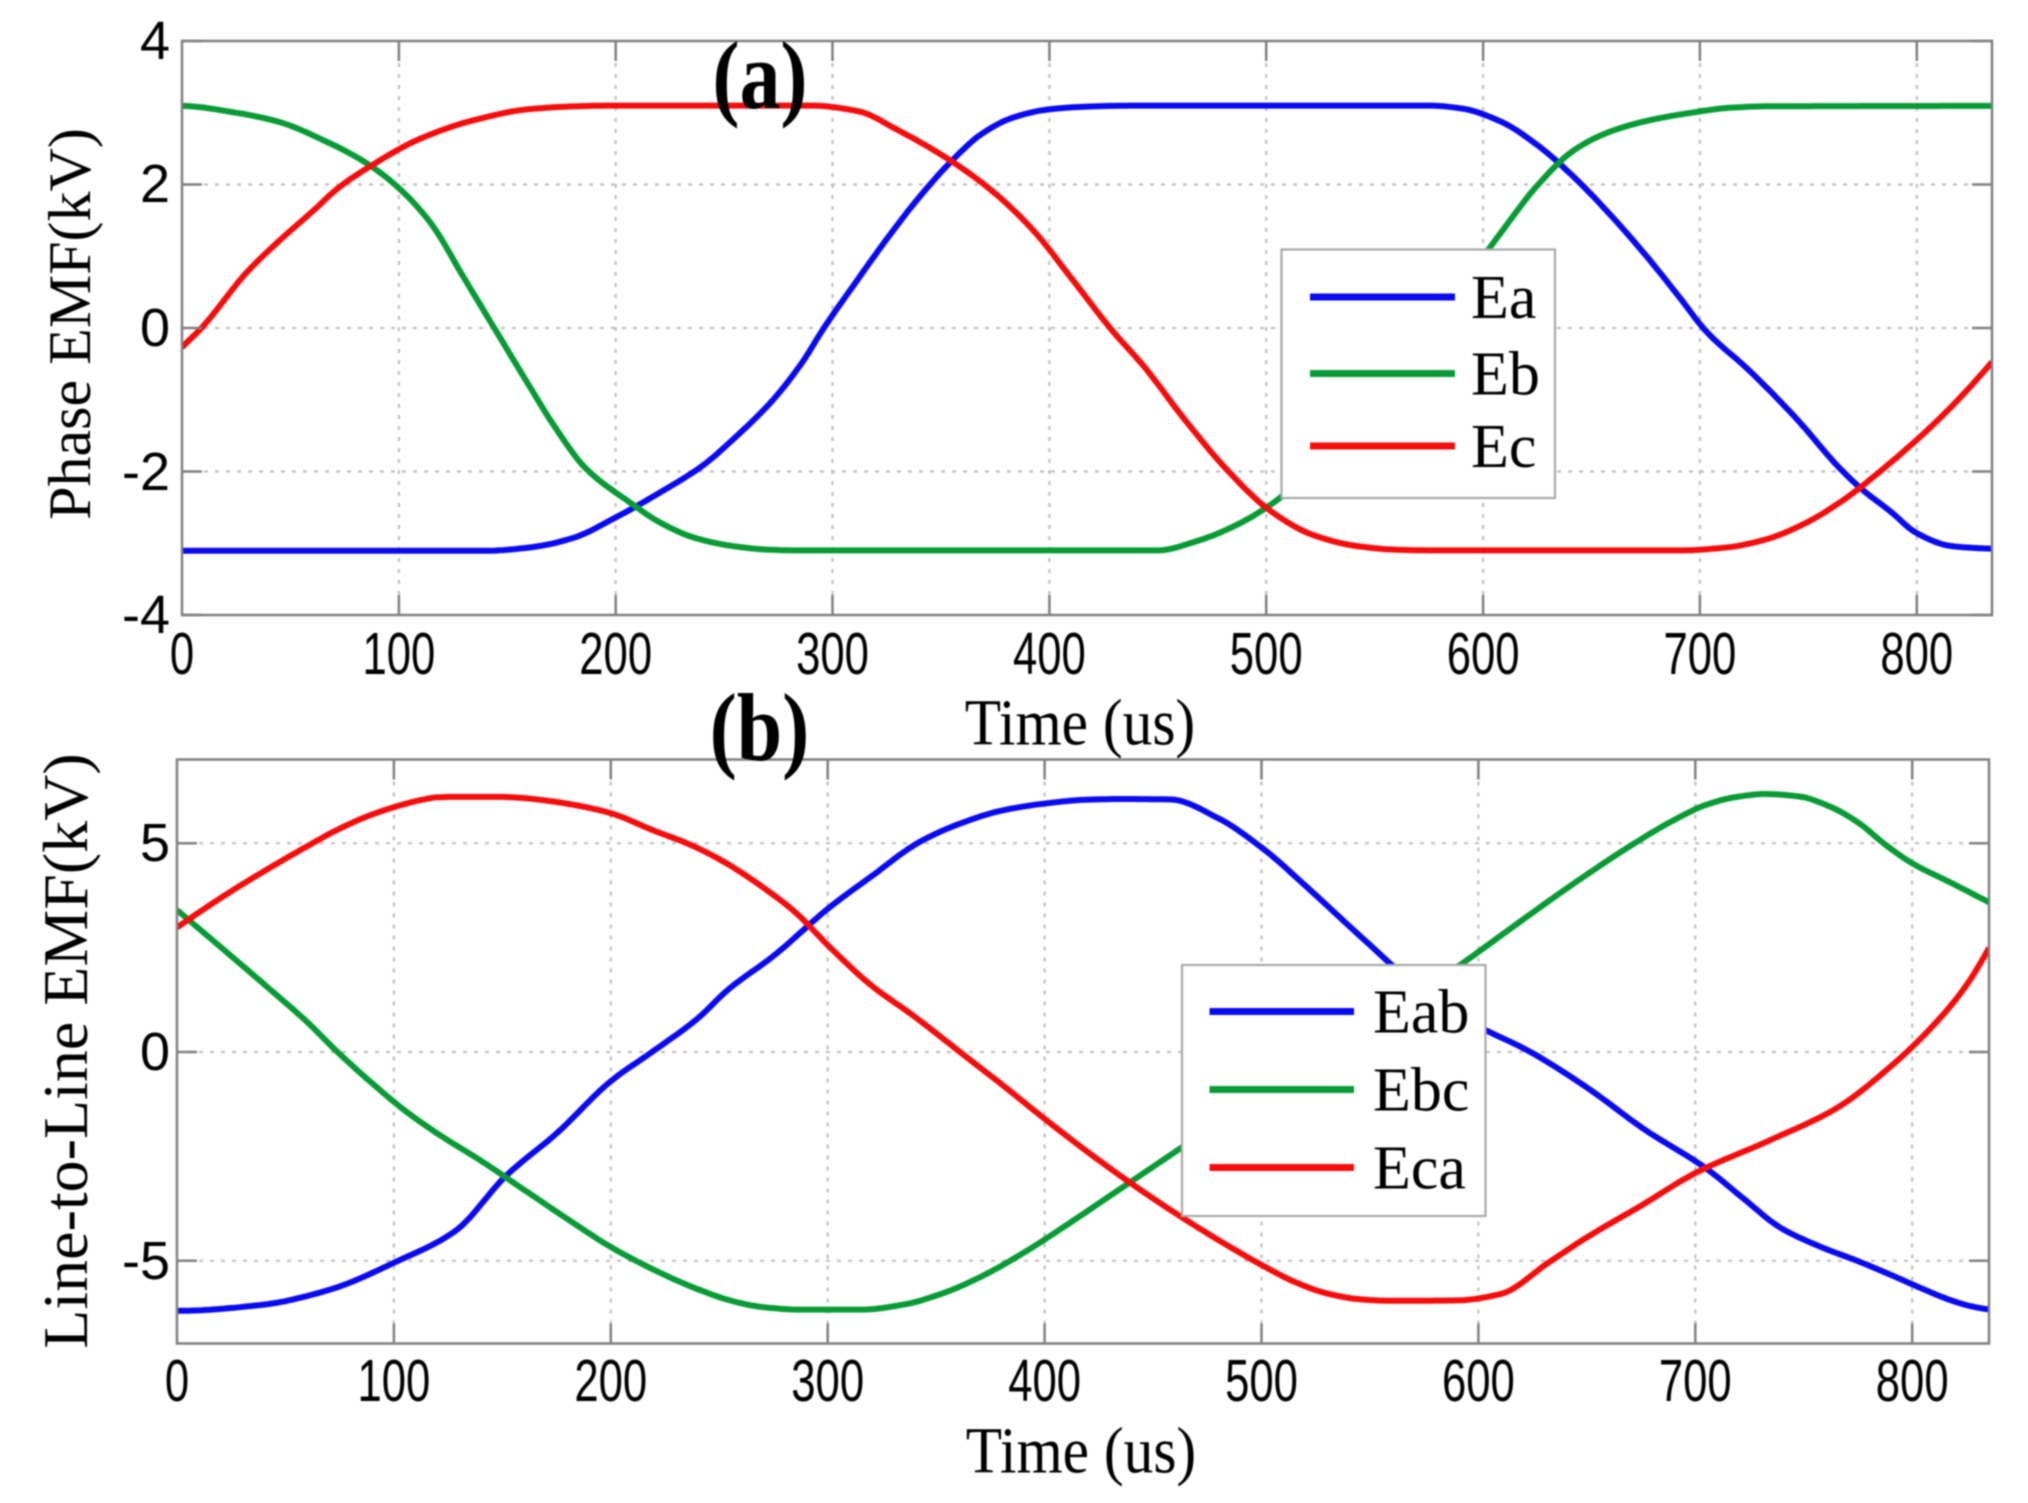  What do you see at coordinates (1503, 447) in the screenshot?
I see `svg-text: Ec` at bounding box center [1503, 447].